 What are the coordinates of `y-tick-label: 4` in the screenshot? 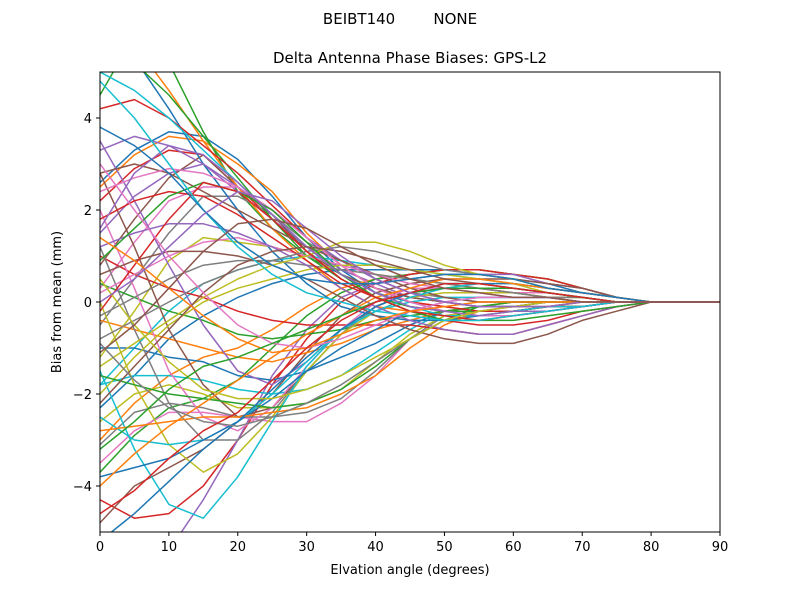 It's located at (88, 119).